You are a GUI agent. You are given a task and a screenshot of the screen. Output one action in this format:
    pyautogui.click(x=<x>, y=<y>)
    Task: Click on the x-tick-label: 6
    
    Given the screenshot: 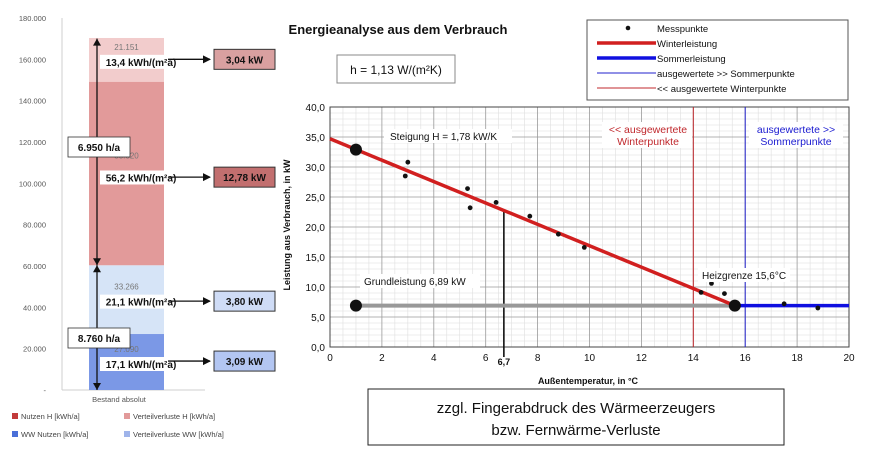 What is the action you would take?
    pyautogui.click(x=486, y=358)
    